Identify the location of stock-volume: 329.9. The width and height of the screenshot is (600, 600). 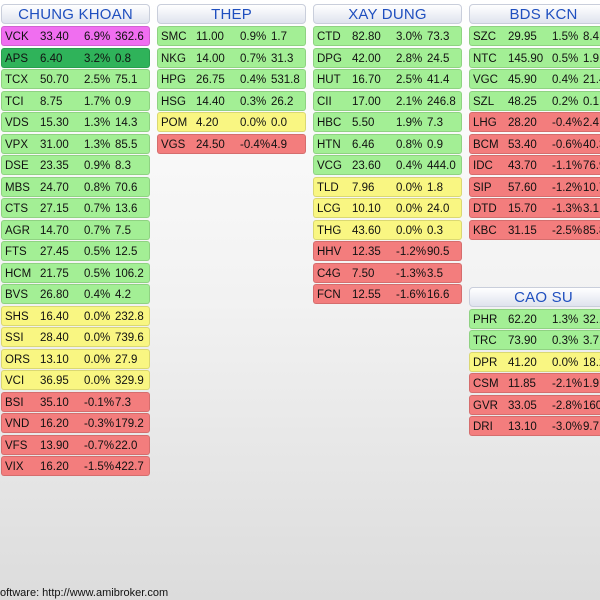
(129, 381).